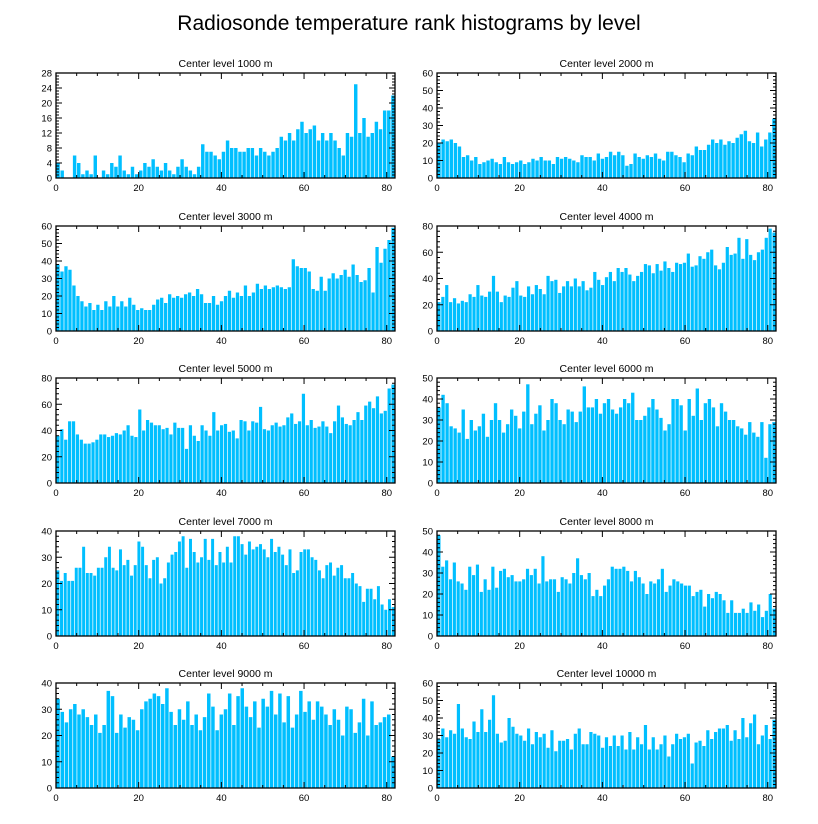 The image size is (818, 824). What do you see at coordinates (226, 217) in the screenshot?
I see `panel-title: Center level 3000 m` at bounding box center [226, 217].